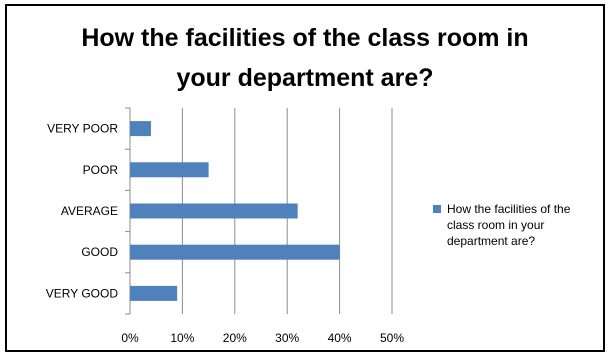  I want to click on bar-good, so click(235, 252).